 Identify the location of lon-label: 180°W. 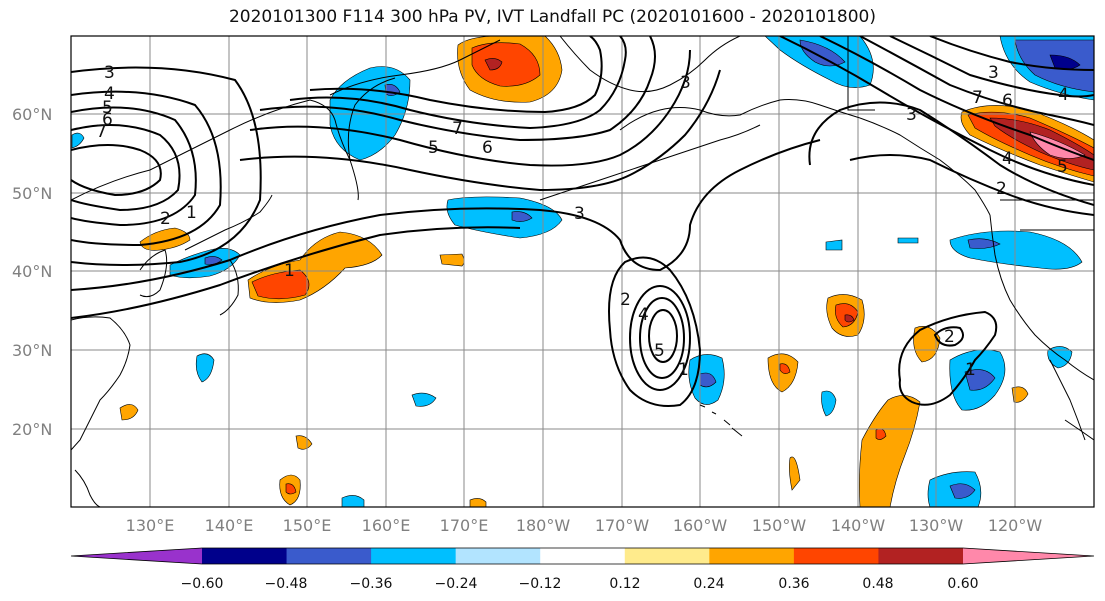
(543, 525).